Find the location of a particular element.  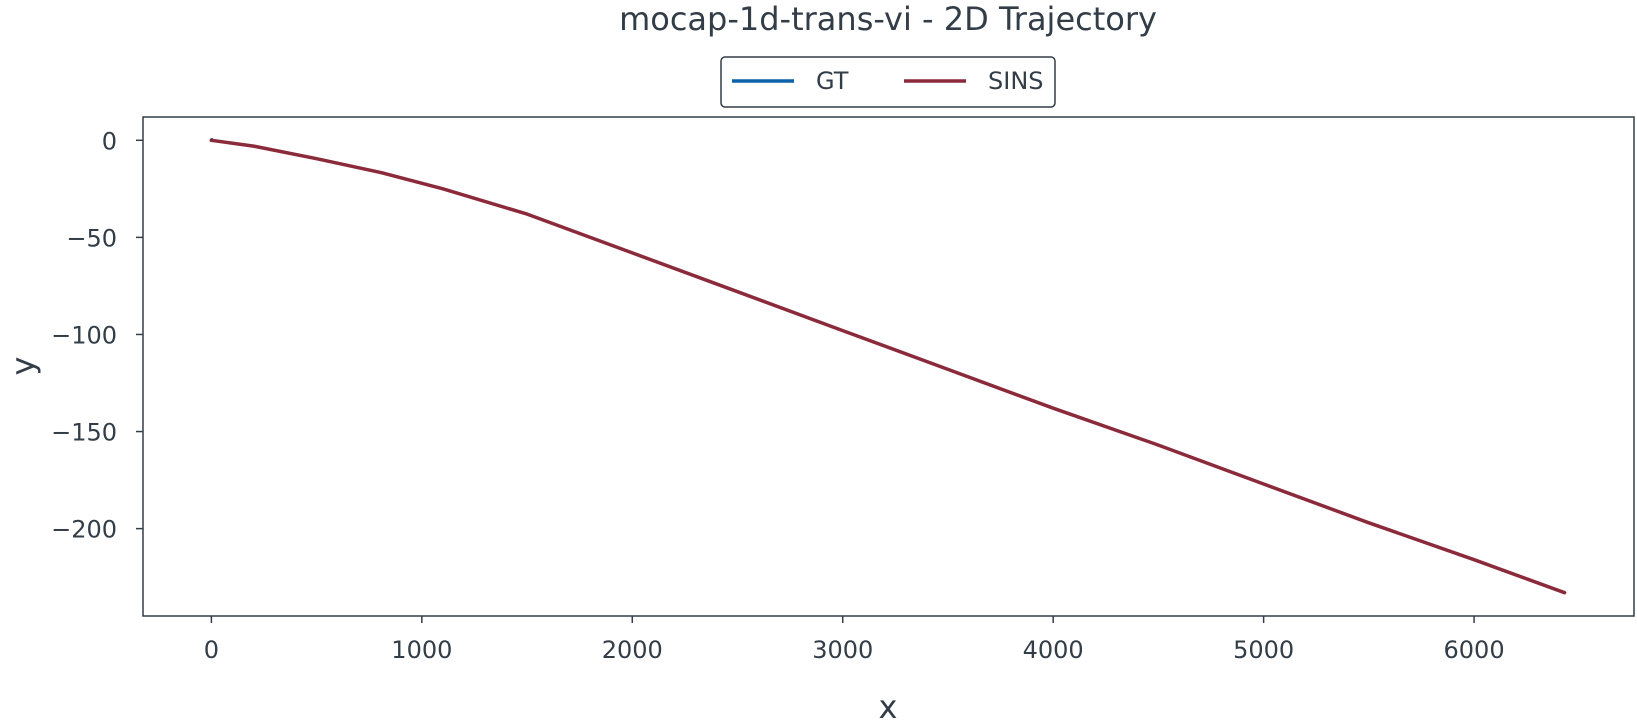

y-axis: 0 −50 −100 −150 −200 is located at coordinates (97, 335).